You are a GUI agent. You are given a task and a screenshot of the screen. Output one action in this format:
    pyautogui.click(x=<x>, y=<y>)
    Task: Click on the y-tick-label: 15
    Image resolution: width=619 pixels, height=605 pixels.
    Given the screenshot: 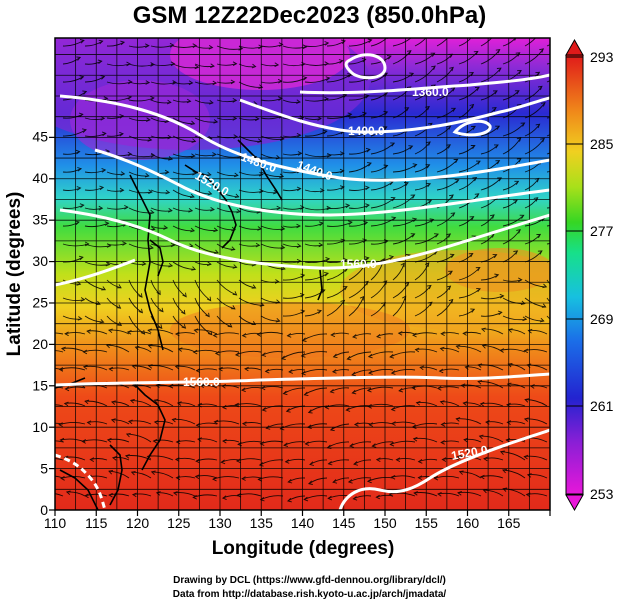 What is the action you would take?
    pyautogui.click(x=40, y=386)
    